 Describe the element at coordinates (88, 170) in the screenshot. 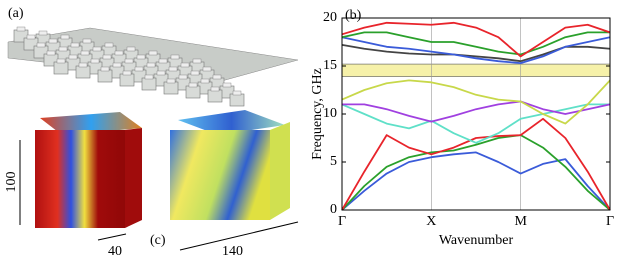

I see `unit-cell-left` at that location.